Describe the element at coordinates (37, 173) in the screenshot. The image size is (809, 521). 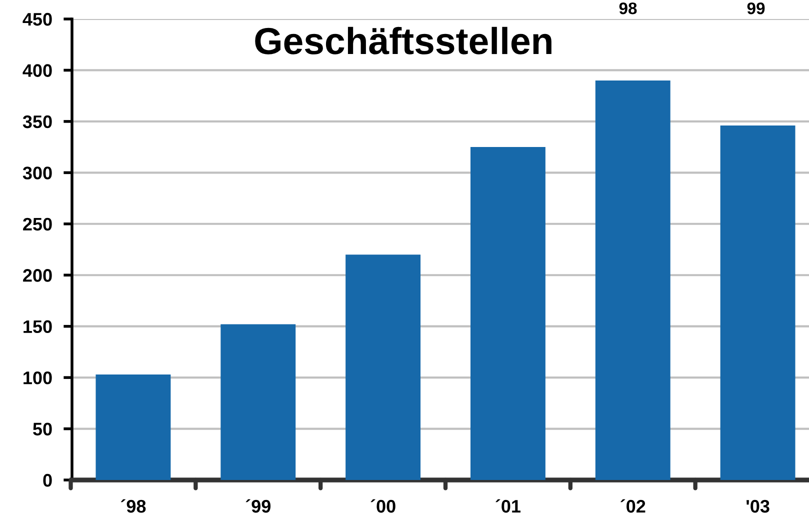
I see `y-tick-label: 300` at that location.